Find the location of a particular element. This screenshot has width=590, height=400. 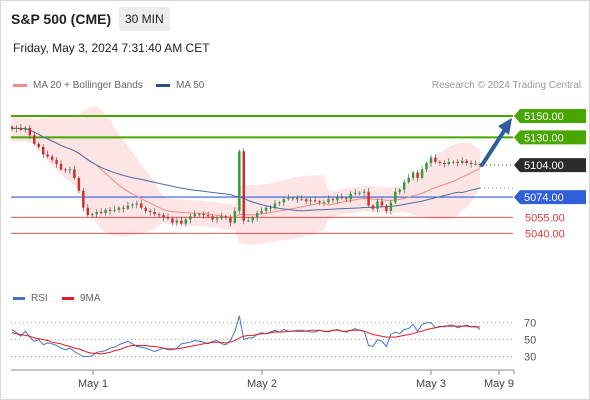

rsi-tick-70: 70 is located at coordinates (530, 324).